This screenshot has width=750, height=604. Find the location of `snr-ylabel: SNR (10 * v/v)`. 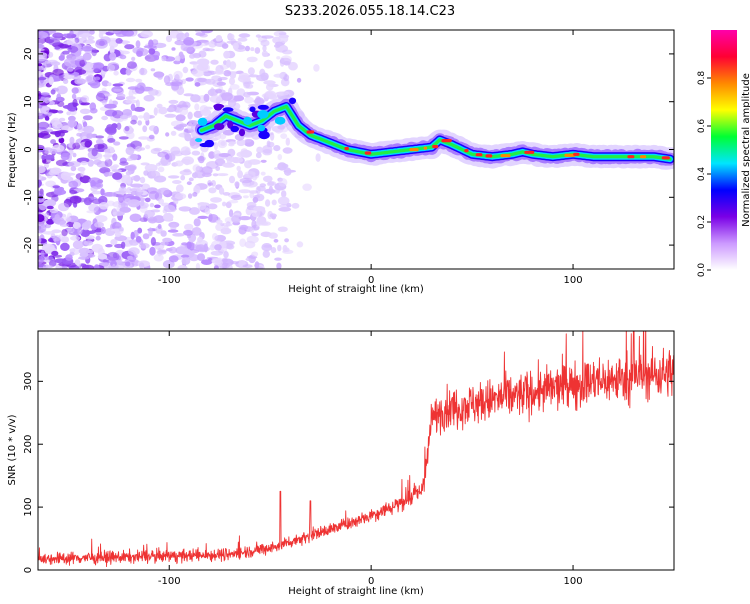

snr-ylabel: SNR (10 * v/v) is located at coordinates (12, 449).